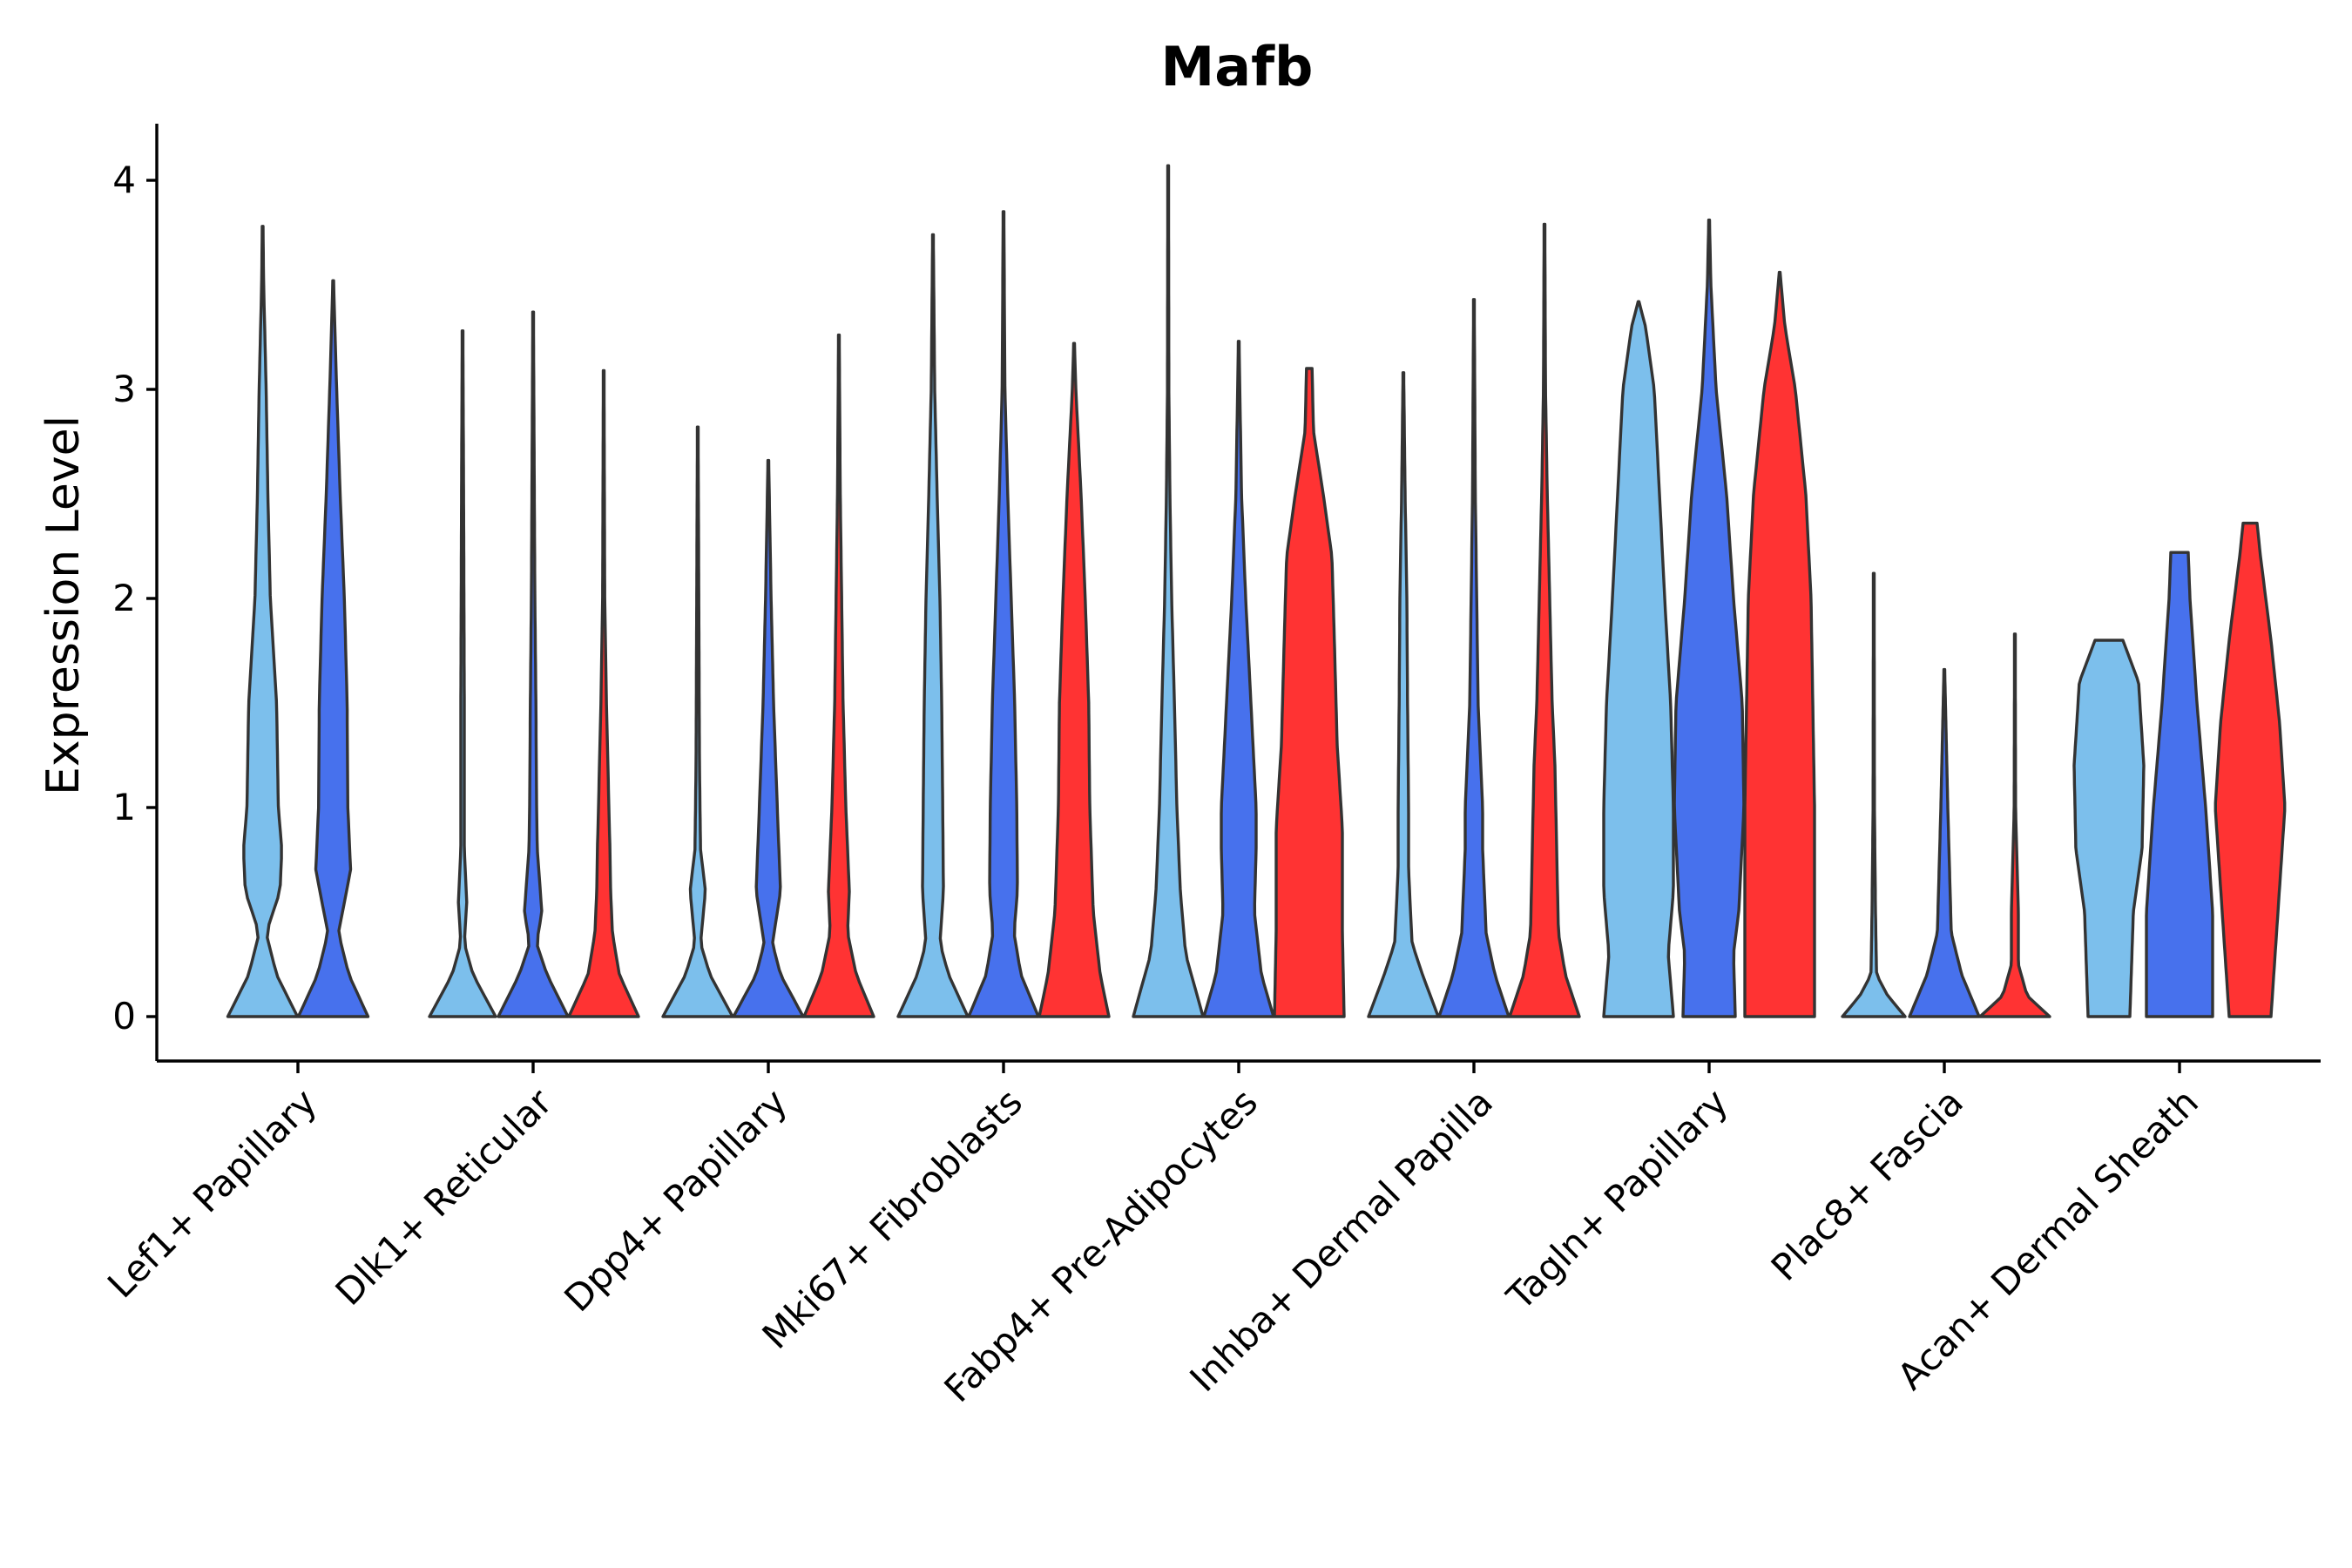  Describe the element at coordinates (64, 605) in the screenshot. I see `y-axis-label: Expression Level` at that location.